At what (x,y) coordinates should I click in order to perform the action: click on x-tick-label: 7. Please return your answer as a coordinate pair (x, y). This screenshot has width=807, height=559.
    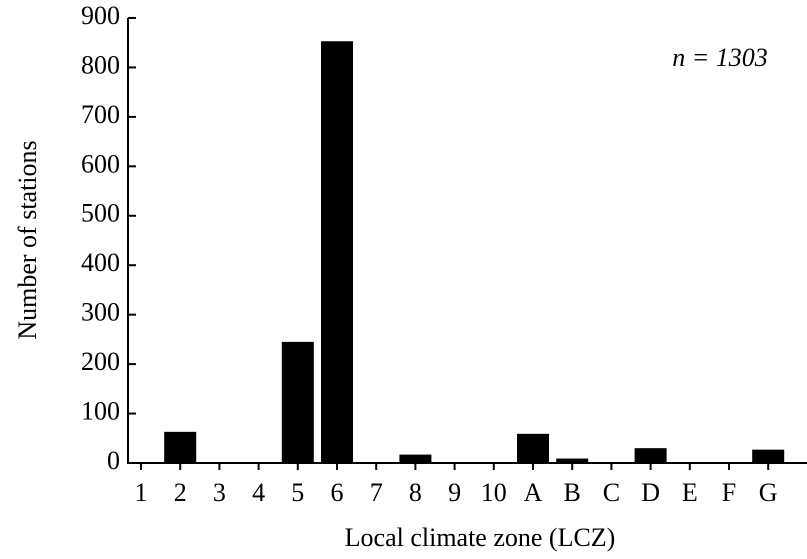
    Looking at the image, I should click on (376, 492).